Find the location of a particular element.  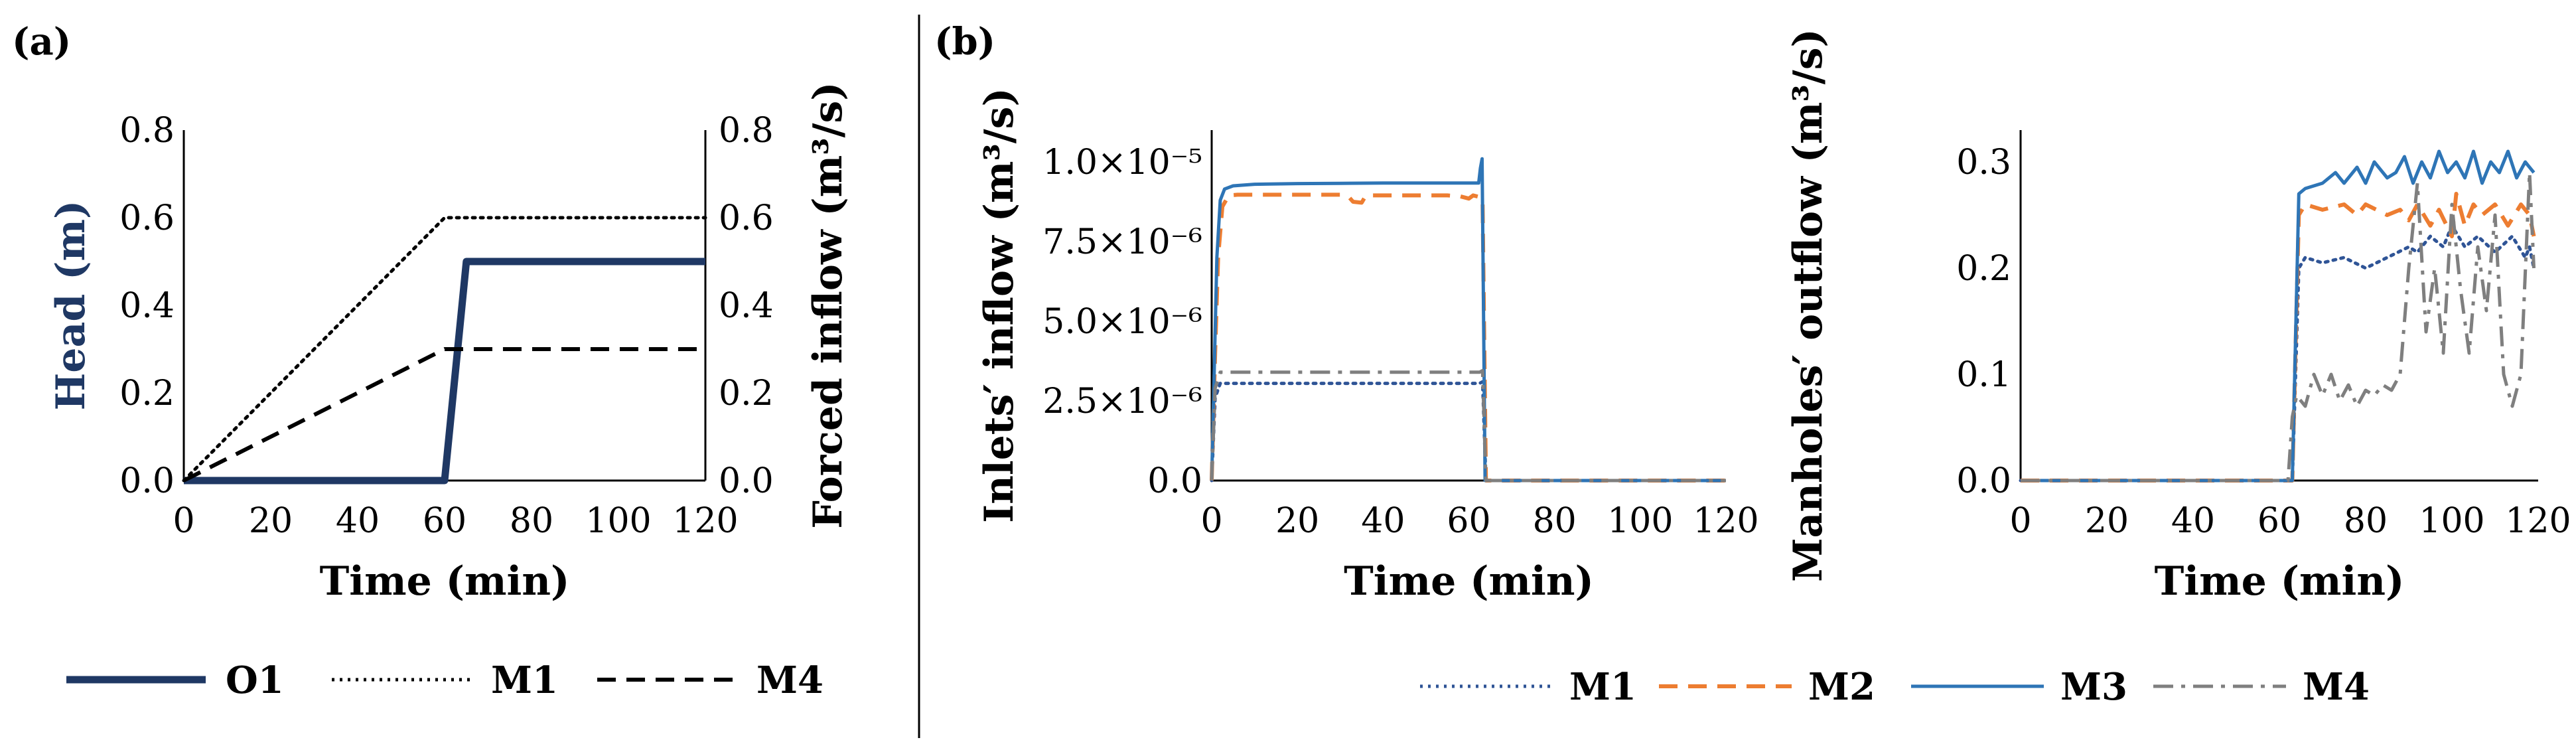

legend-label-m2: M2 is located at coordinates (1842, 687).